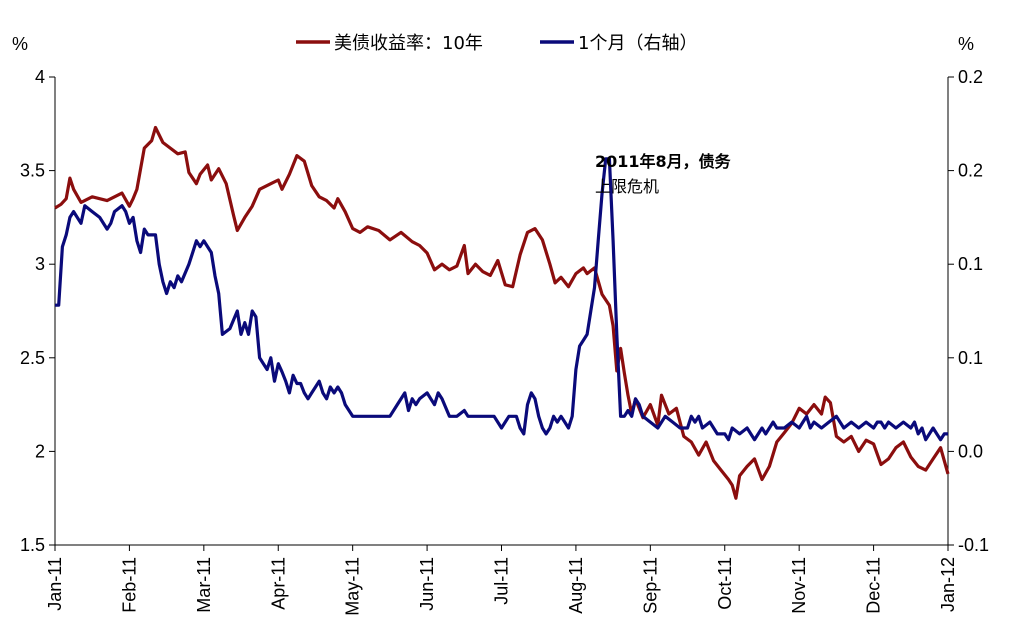  Describe the element at coordinates (973, 545) in the screenshot. I see `right-tick-label: -0.1` at that location.